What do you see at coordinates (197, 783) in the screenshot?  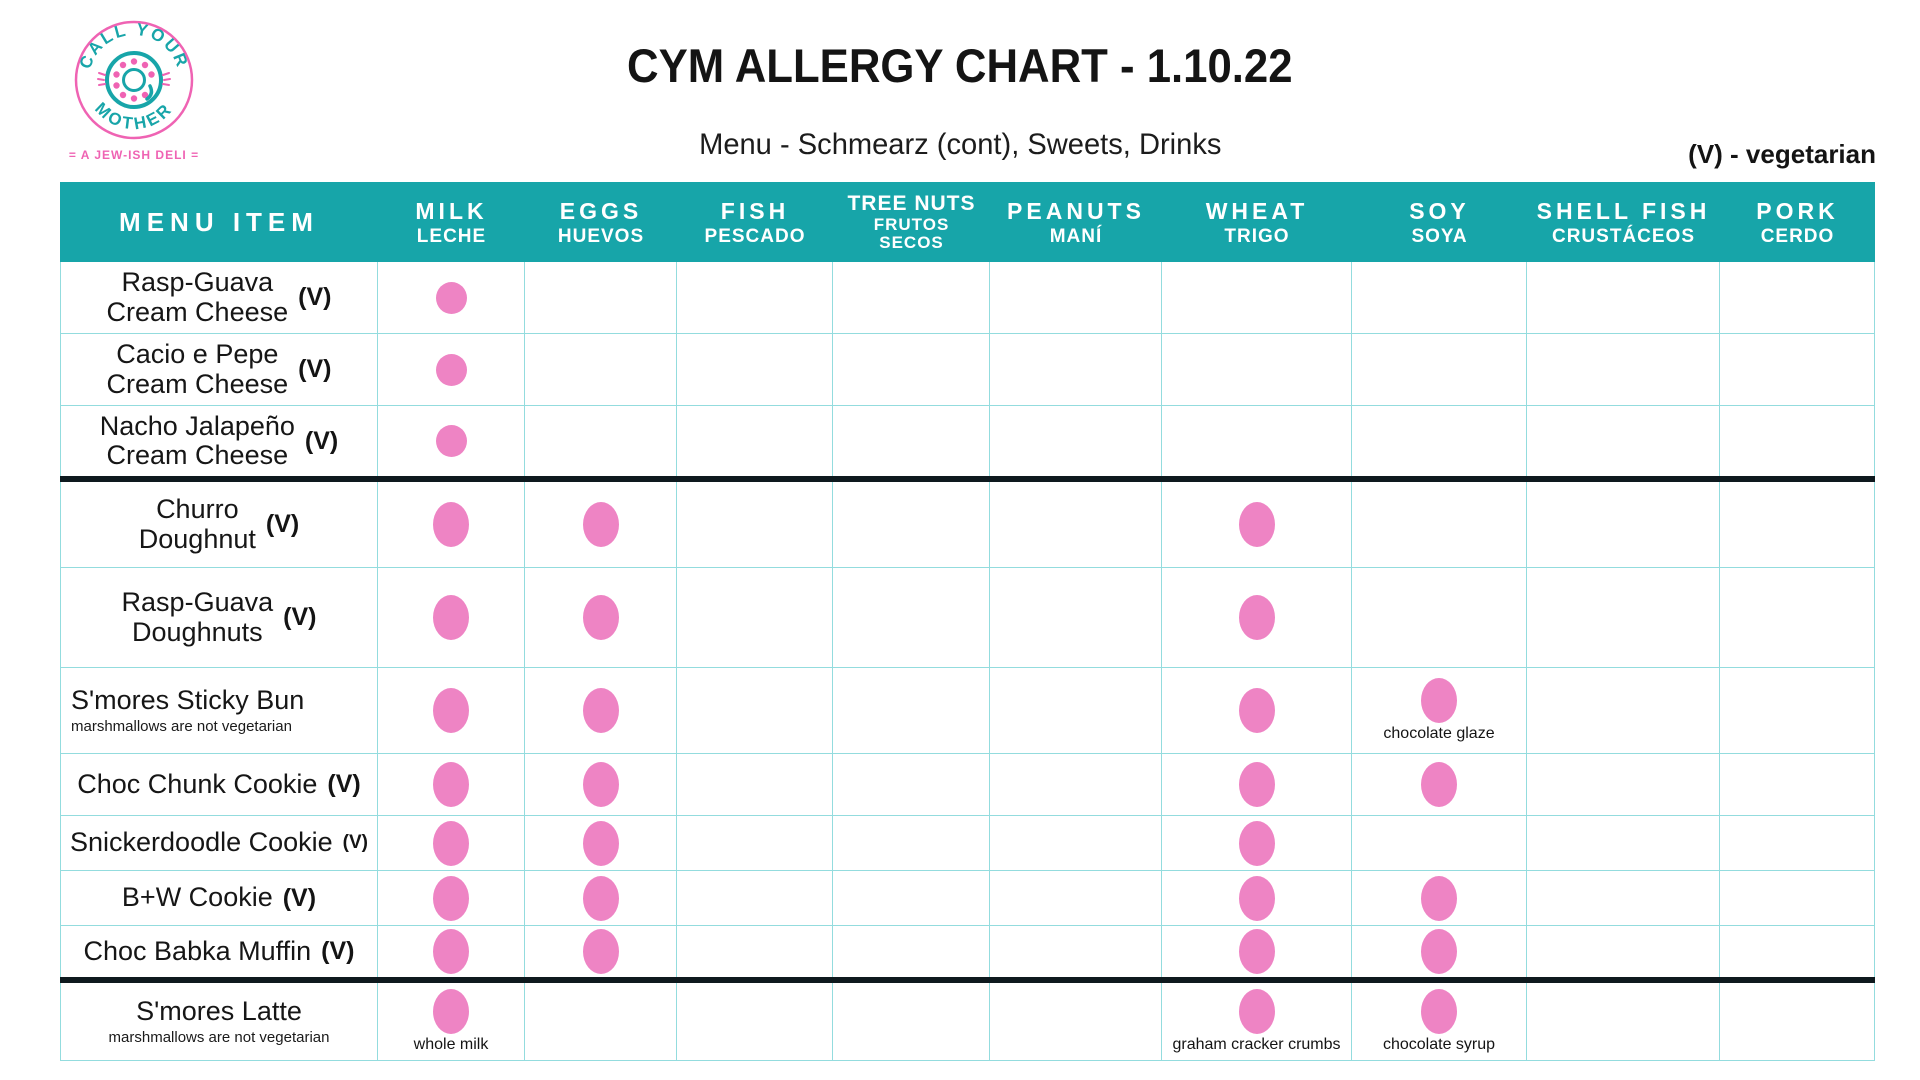 I see `menu-item-name: Choc Chunk Cookie` at bounding box center [197, 783].